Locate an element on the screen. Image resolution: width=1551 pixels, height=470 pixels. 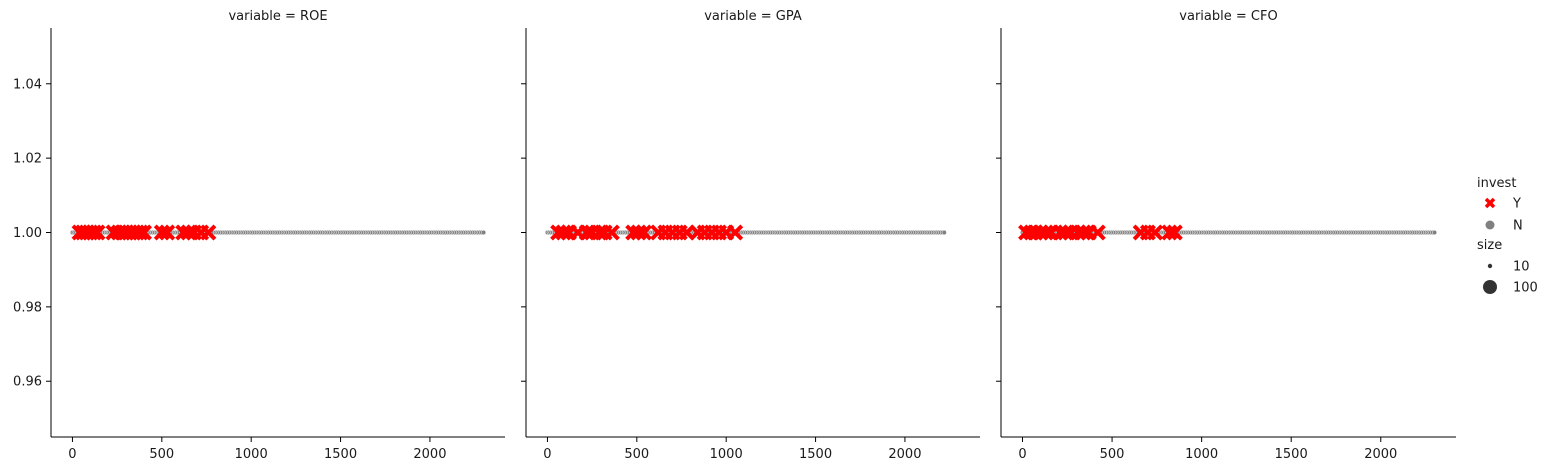
panel-title: variable = ROE is located at coordinates (277, 16).